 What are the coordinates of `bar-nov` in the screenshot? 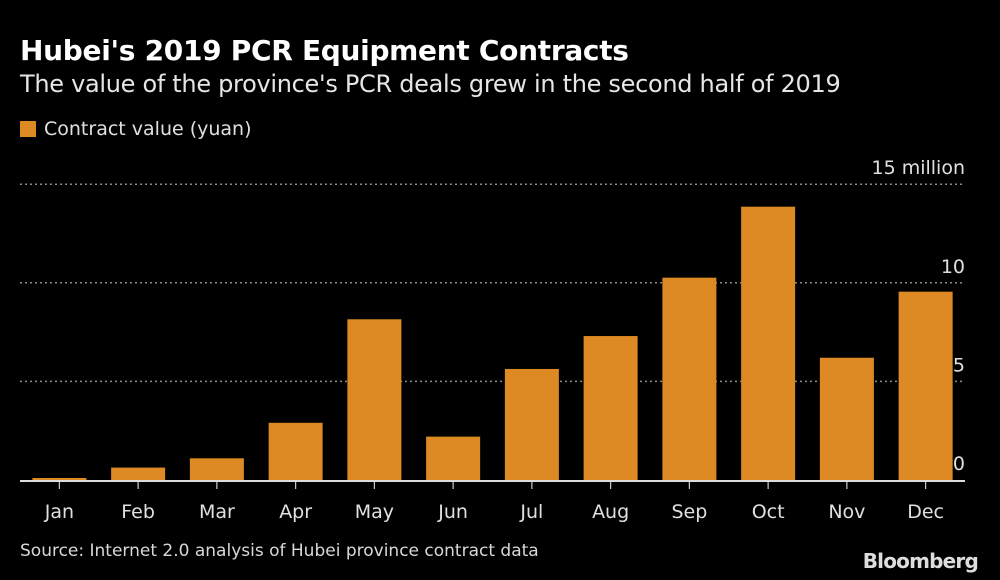 It's located at (846, 418).